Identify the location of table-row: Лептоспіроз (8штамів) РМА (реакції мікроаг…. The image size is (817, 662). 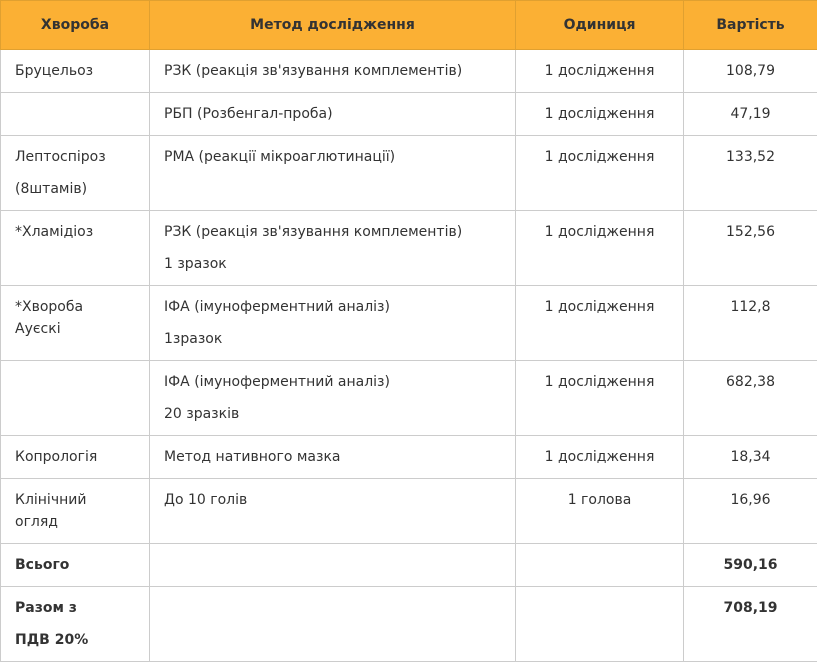
(409, 173).